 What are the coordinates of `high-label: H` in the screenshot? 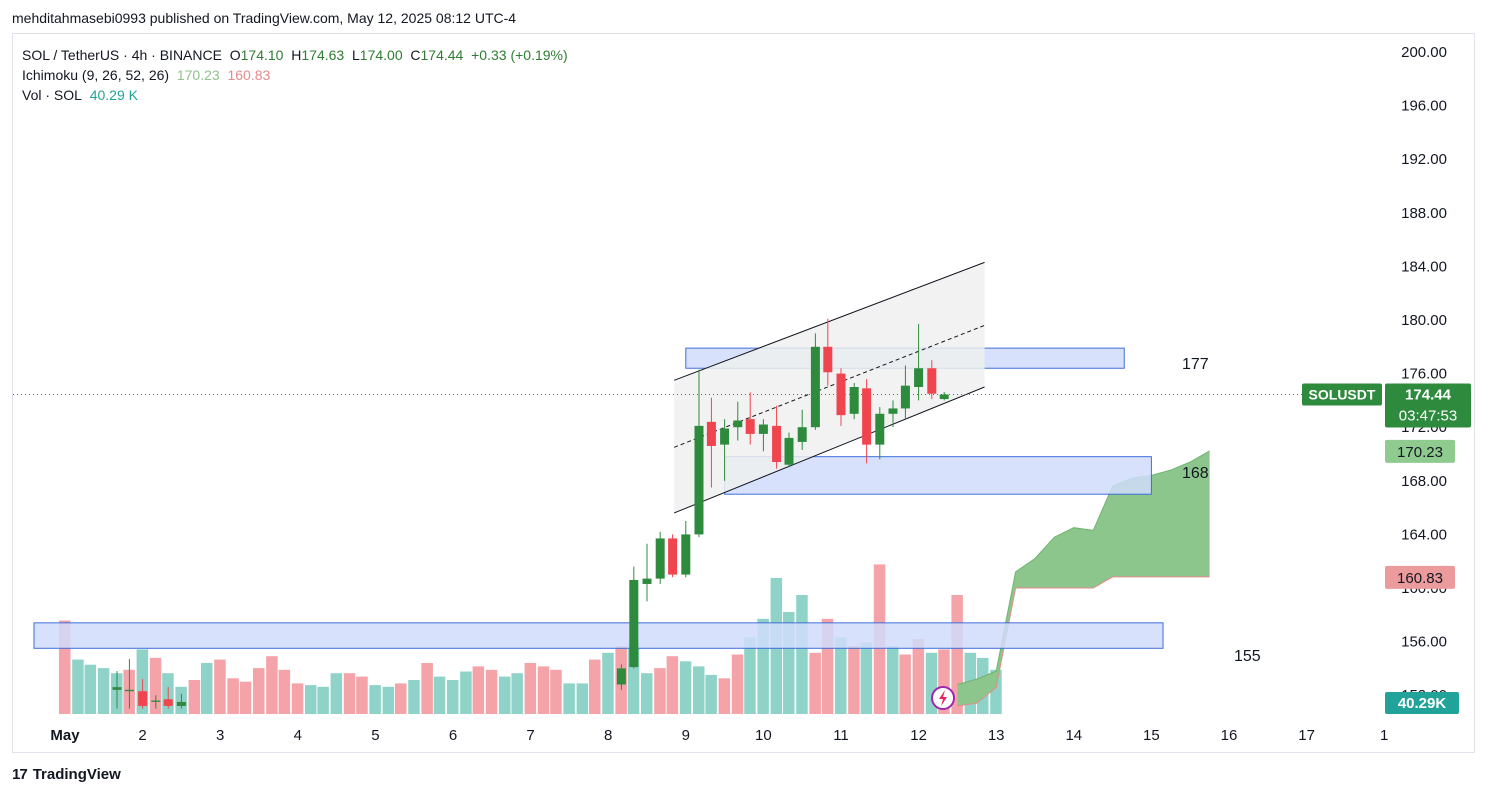 It's located at (296, 55).